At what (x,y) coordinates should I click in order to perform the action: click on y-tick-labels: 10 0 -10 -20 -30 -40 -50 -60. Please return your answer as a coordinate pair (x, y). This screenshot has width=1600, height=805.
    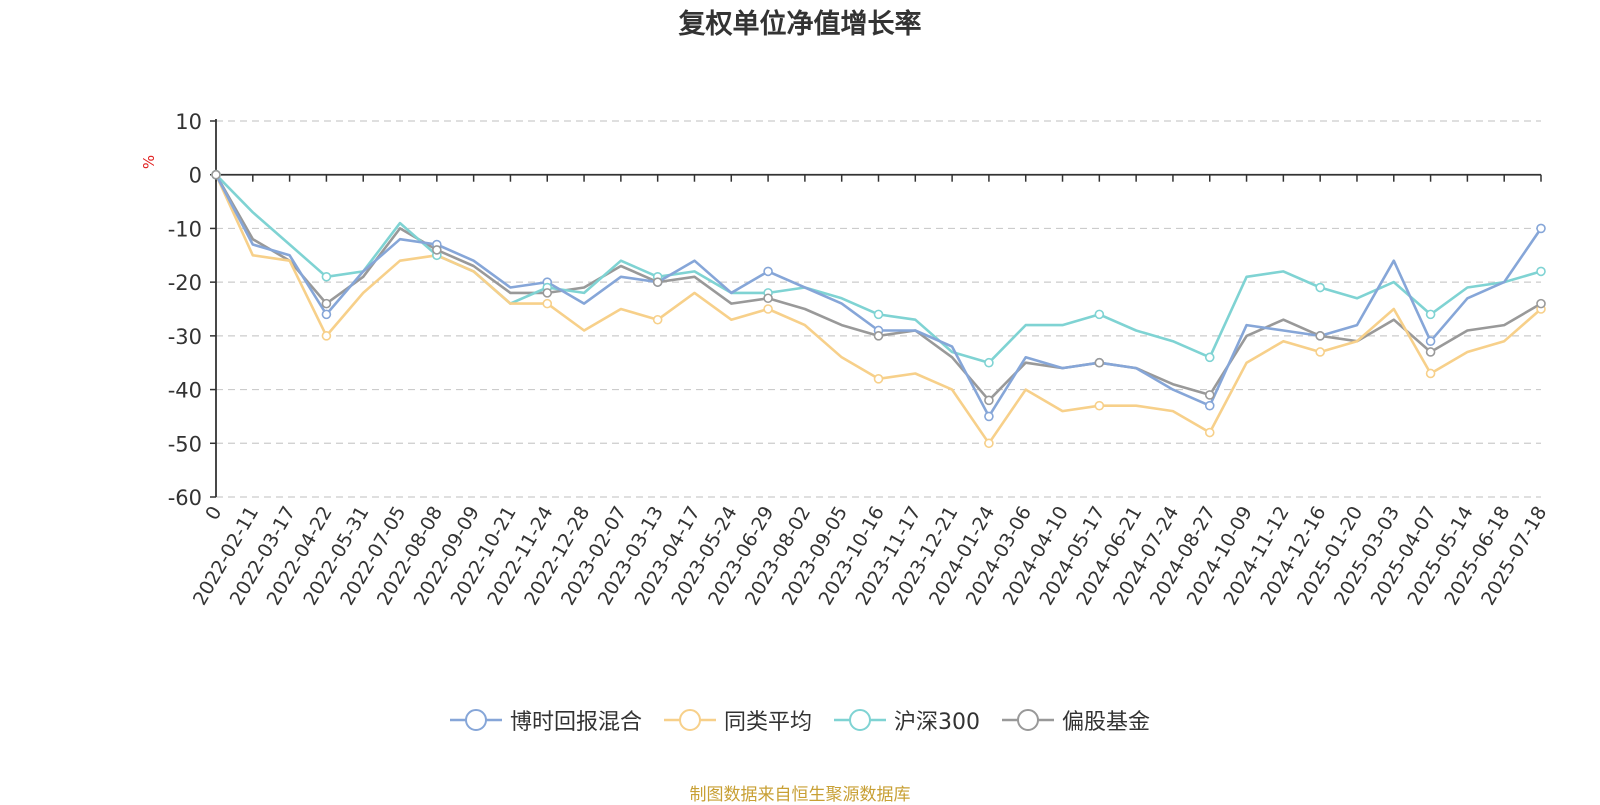
    Looking at the image, I should click on (185, 310).